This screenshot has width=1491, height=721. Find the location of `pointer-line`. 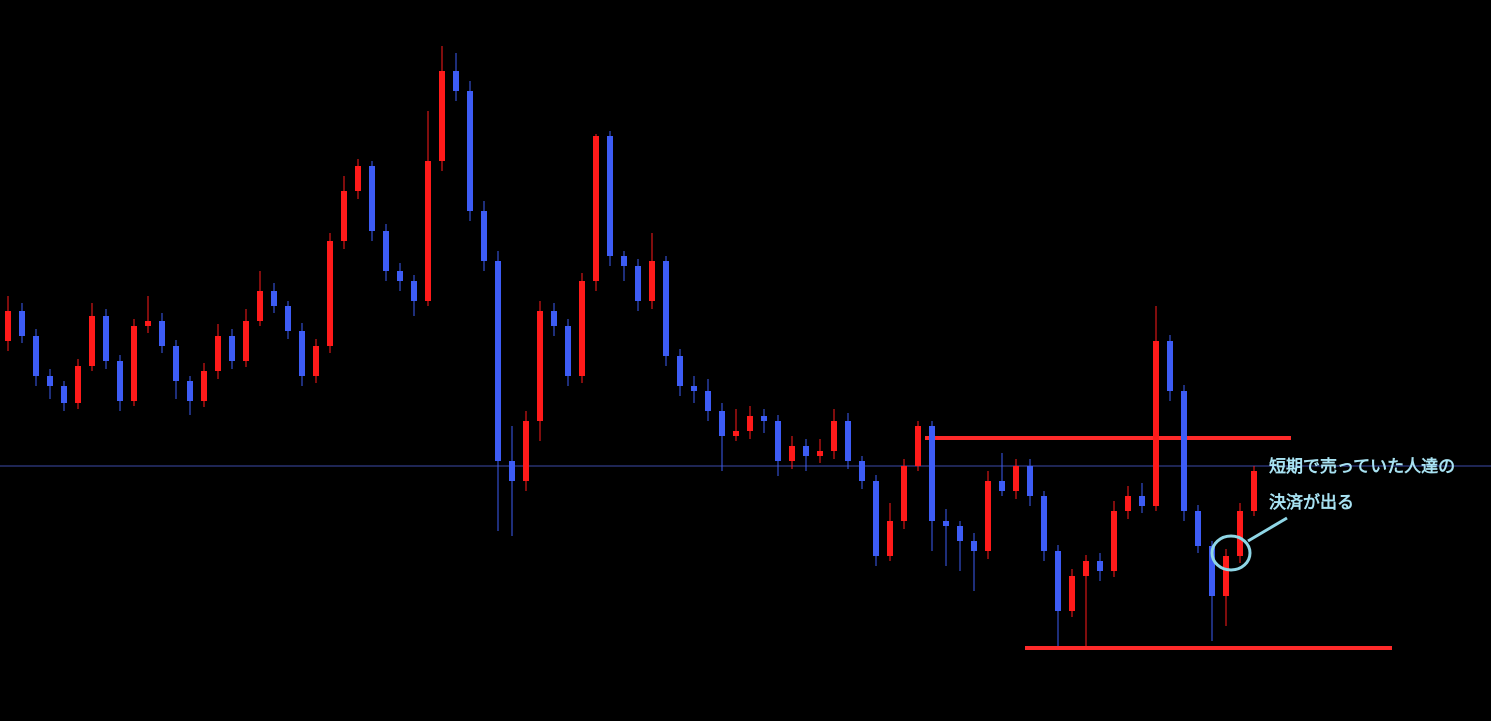

pointer-line is located at coordinates (1267, 529).